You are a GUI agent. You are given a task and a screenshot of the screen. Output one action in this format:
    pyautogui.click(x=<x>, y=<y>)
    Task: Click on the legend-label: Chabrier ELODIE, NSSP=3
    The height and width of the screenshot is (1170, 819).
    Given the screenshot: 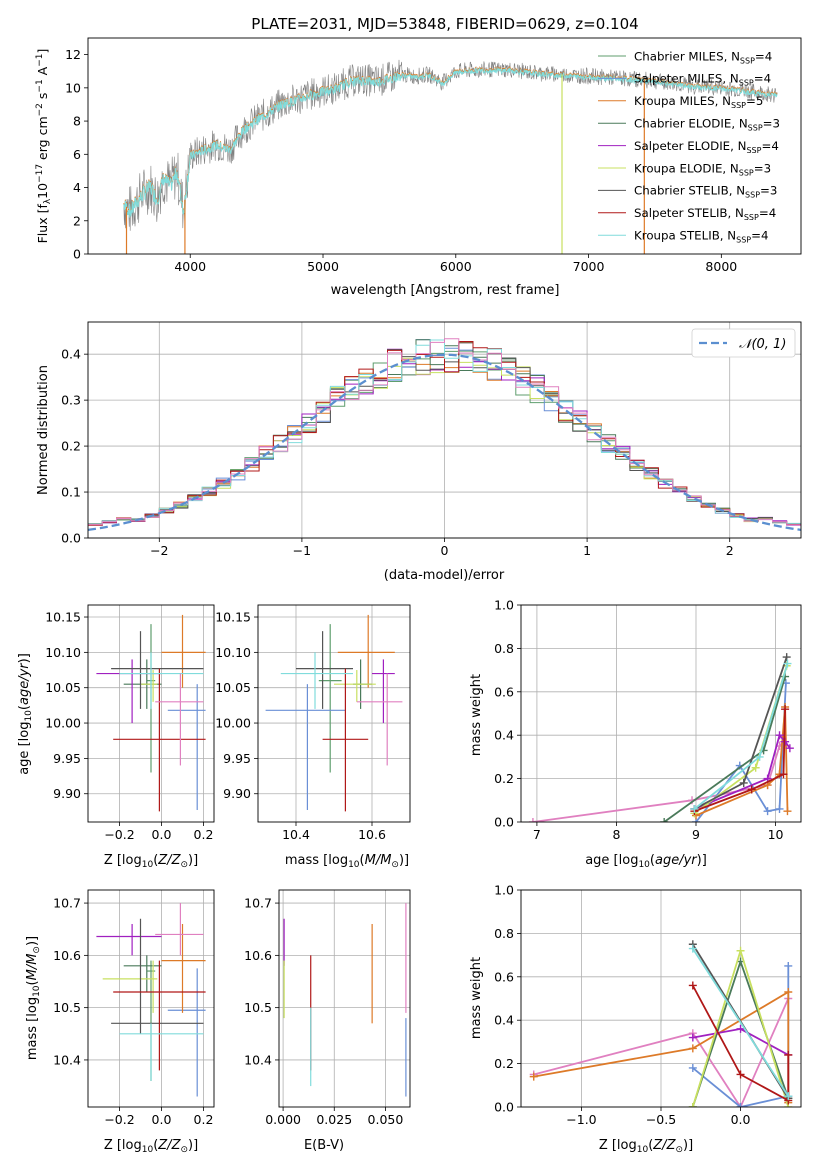 What is the action you would take?
    pyautogui.click(x=707, y=125)
    